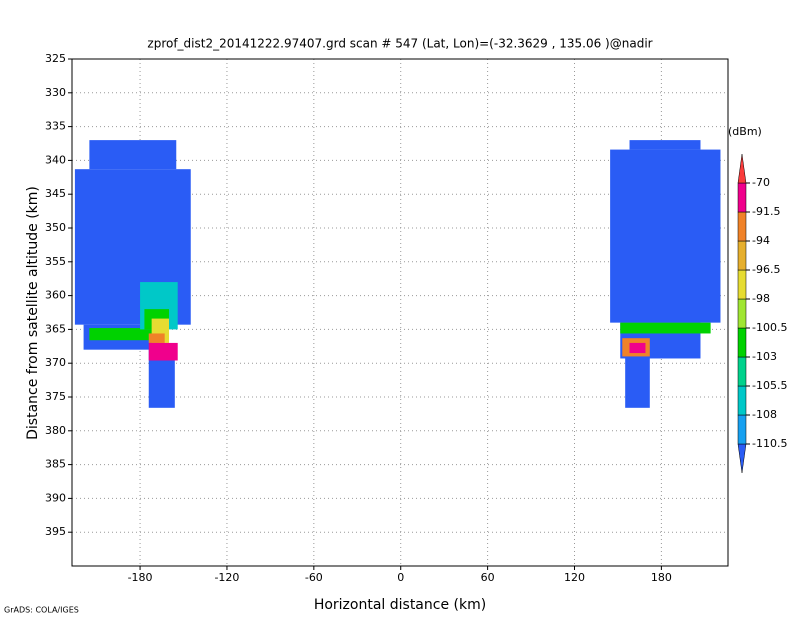 The image size is (800, 622). What do you see at coordinates (766, 269) in the screenshot?
I see `colorbar-label: -96.5` at bounding box center [766, 269].